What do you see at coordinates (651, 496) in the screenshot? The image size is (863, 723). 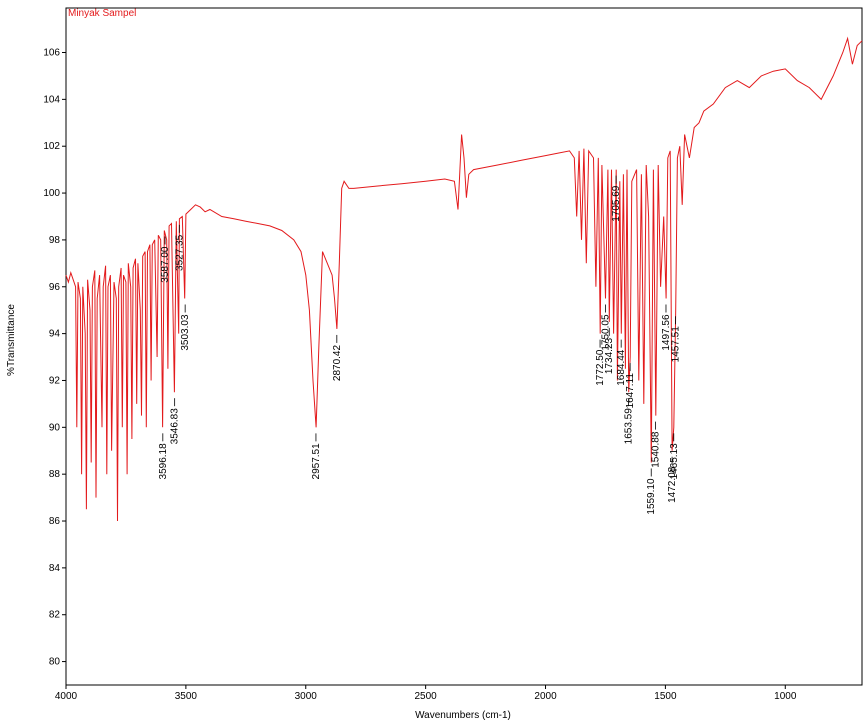 I see `peak-label: 1559.10` at bounding box center [651, 496].